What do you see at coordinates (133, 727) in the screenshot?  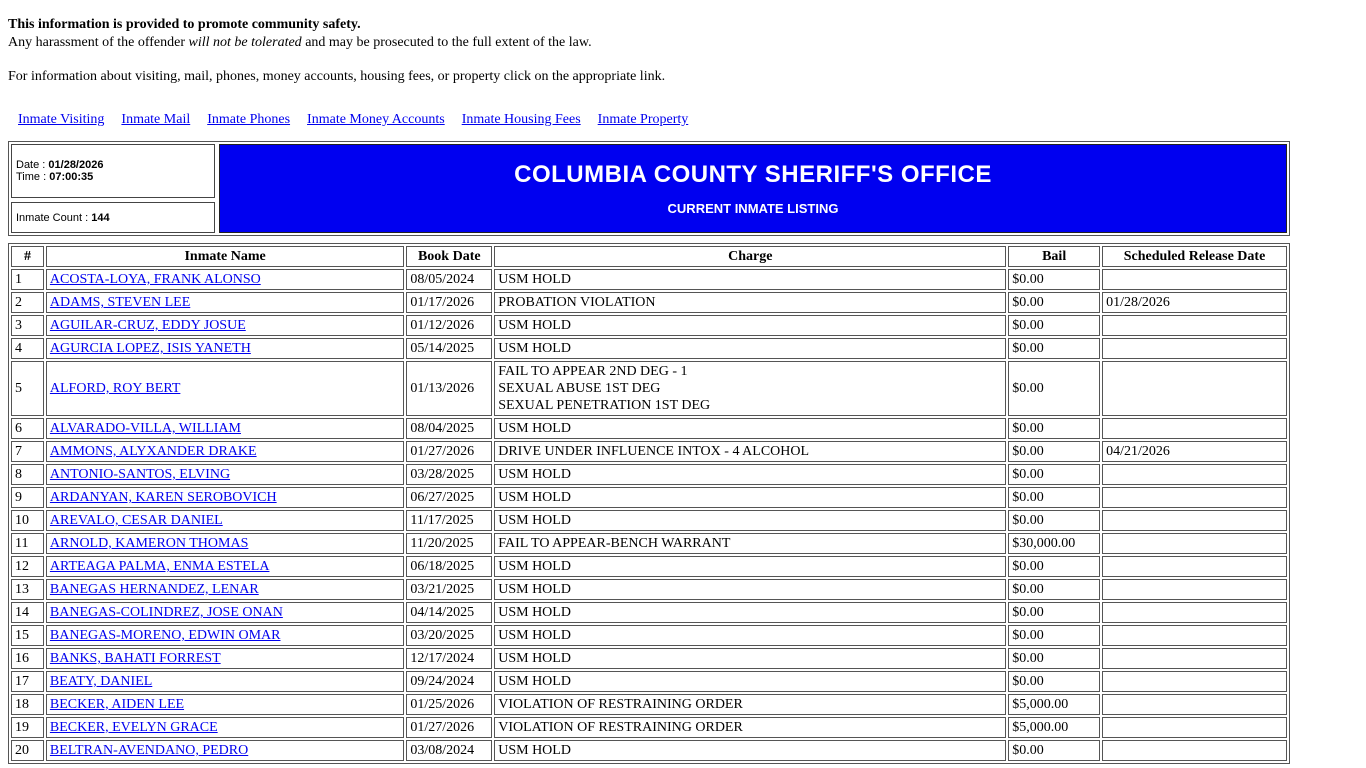 I see `inmate-name-link: BECKER, EVELYN GRACE` at bounding box center [133, 727].